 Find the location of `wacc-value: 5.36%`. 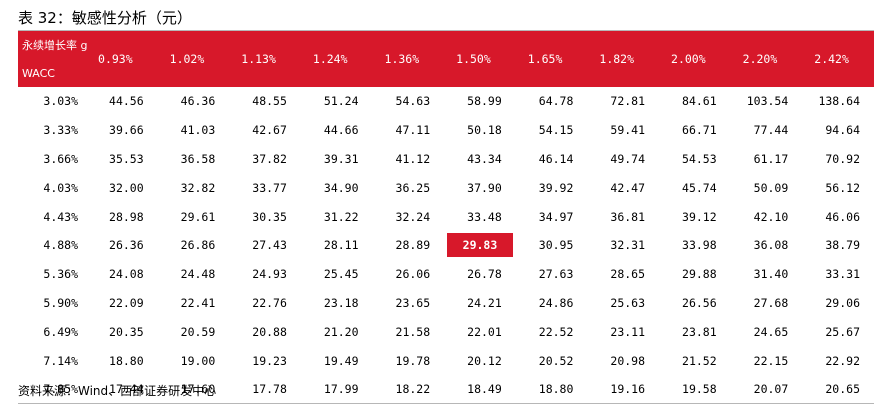

wacc-value: 5.36% is located at coordinates (61, 274).